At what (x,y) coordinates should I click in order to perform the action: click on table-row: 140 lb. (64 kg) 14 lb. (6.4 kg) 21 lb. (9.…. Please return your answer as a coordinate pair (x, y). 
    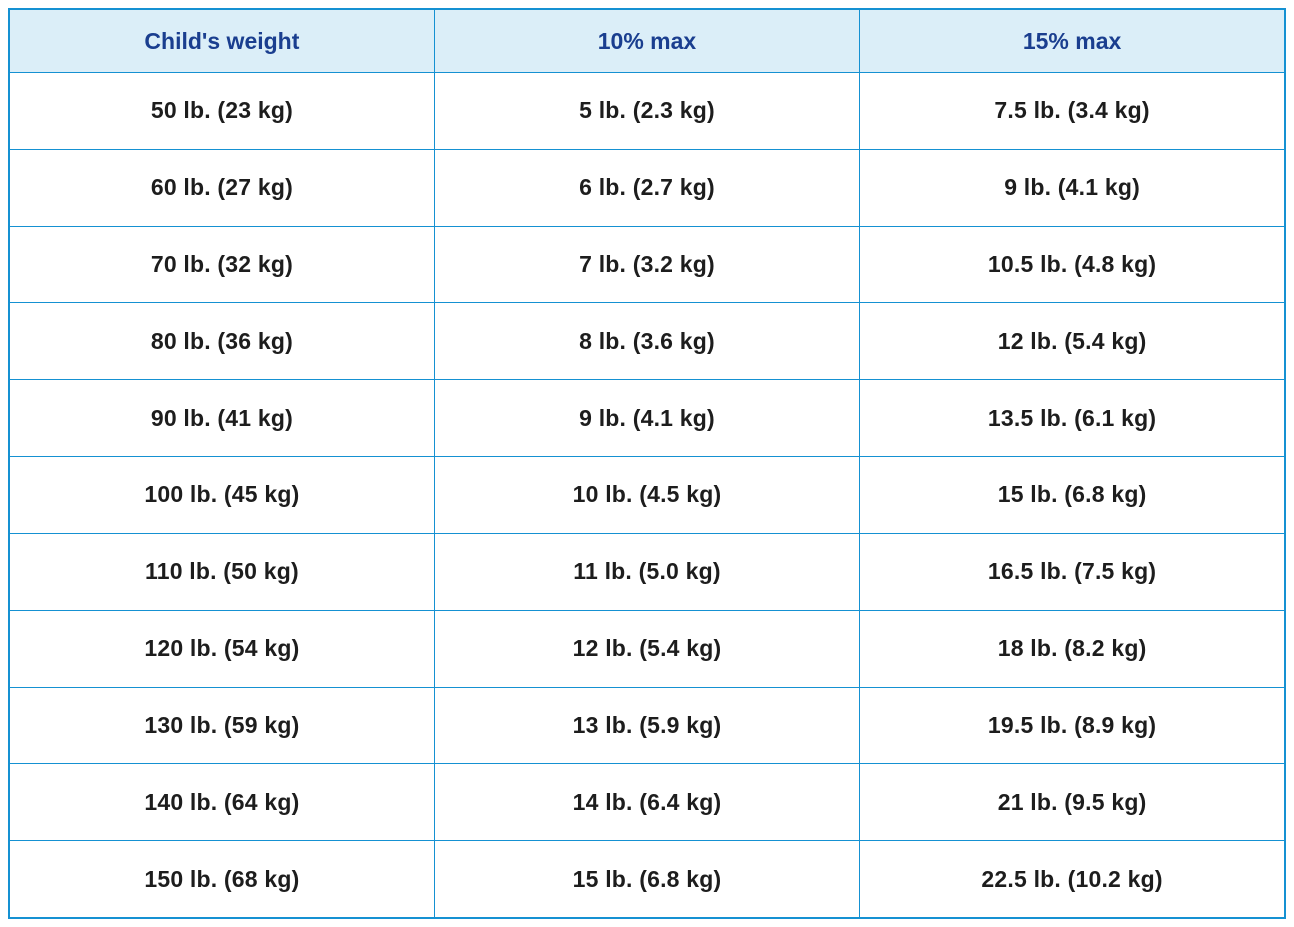
    Looking at the image, I should click on (647, 802).